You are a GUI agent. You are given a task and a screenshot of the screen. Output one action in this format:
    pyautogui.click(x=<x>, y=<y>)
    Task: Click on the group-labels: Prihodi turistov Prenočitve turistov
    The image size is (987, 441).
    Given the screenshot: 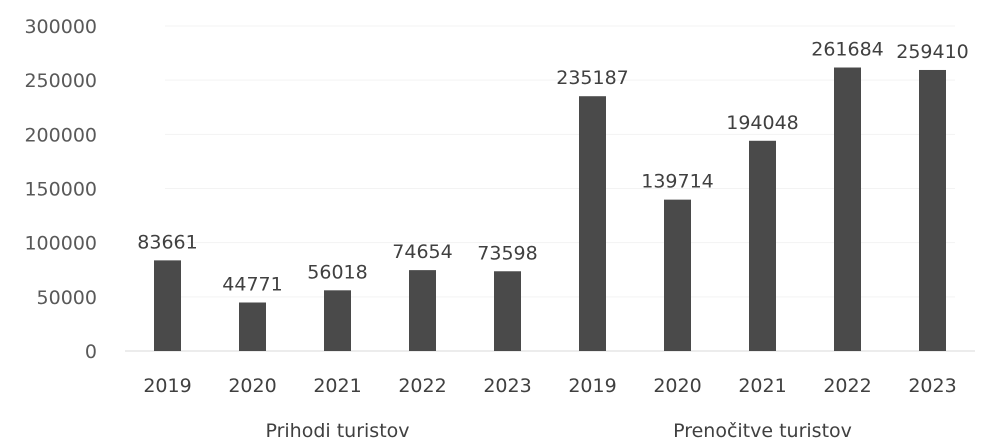 What is the action you would take?
    pyautogui.click(x=558, y=430)
    